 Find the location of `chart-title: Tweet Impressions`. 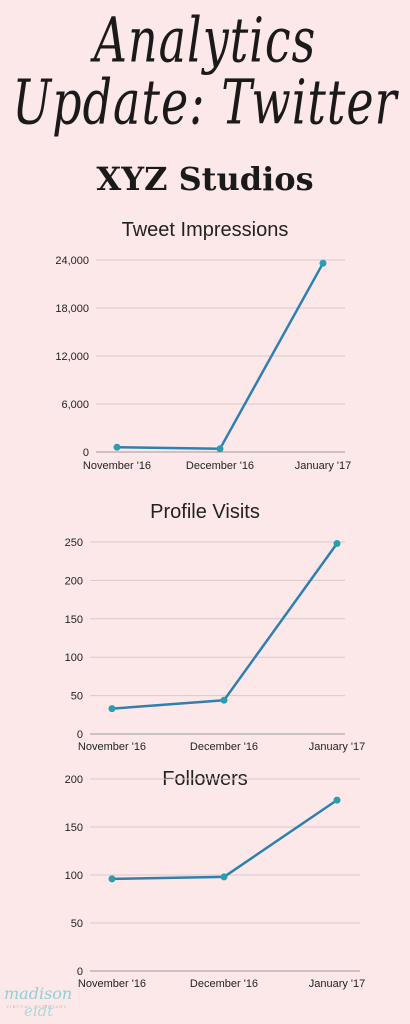

chart-title: Tweet Impressions is located at coordinates (205, 230).